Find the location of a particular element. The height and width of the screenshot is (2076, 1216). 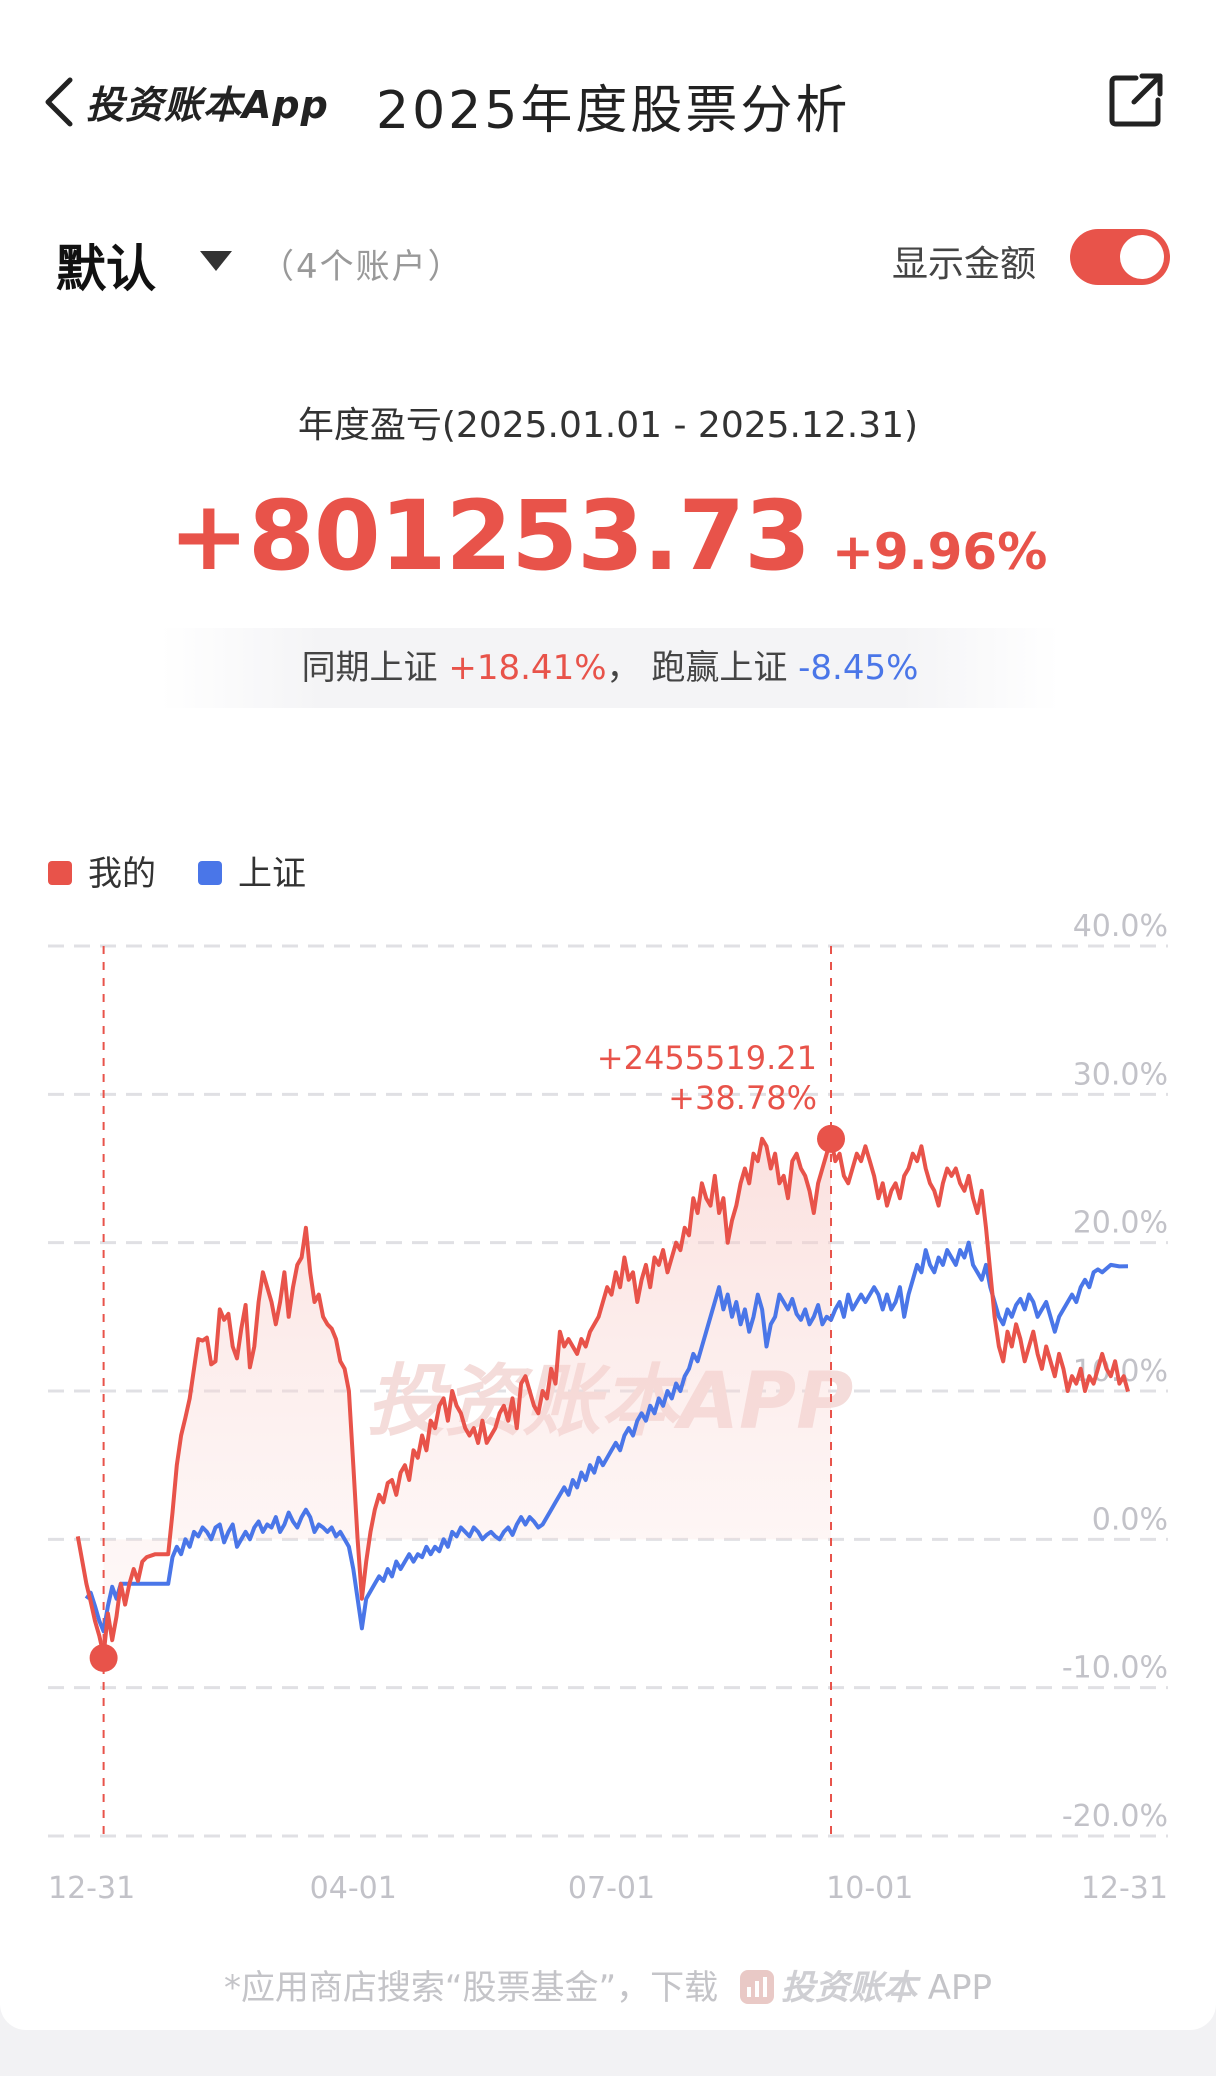

y-tick-label: -20.0% is located at coordinates (1115, 1816).